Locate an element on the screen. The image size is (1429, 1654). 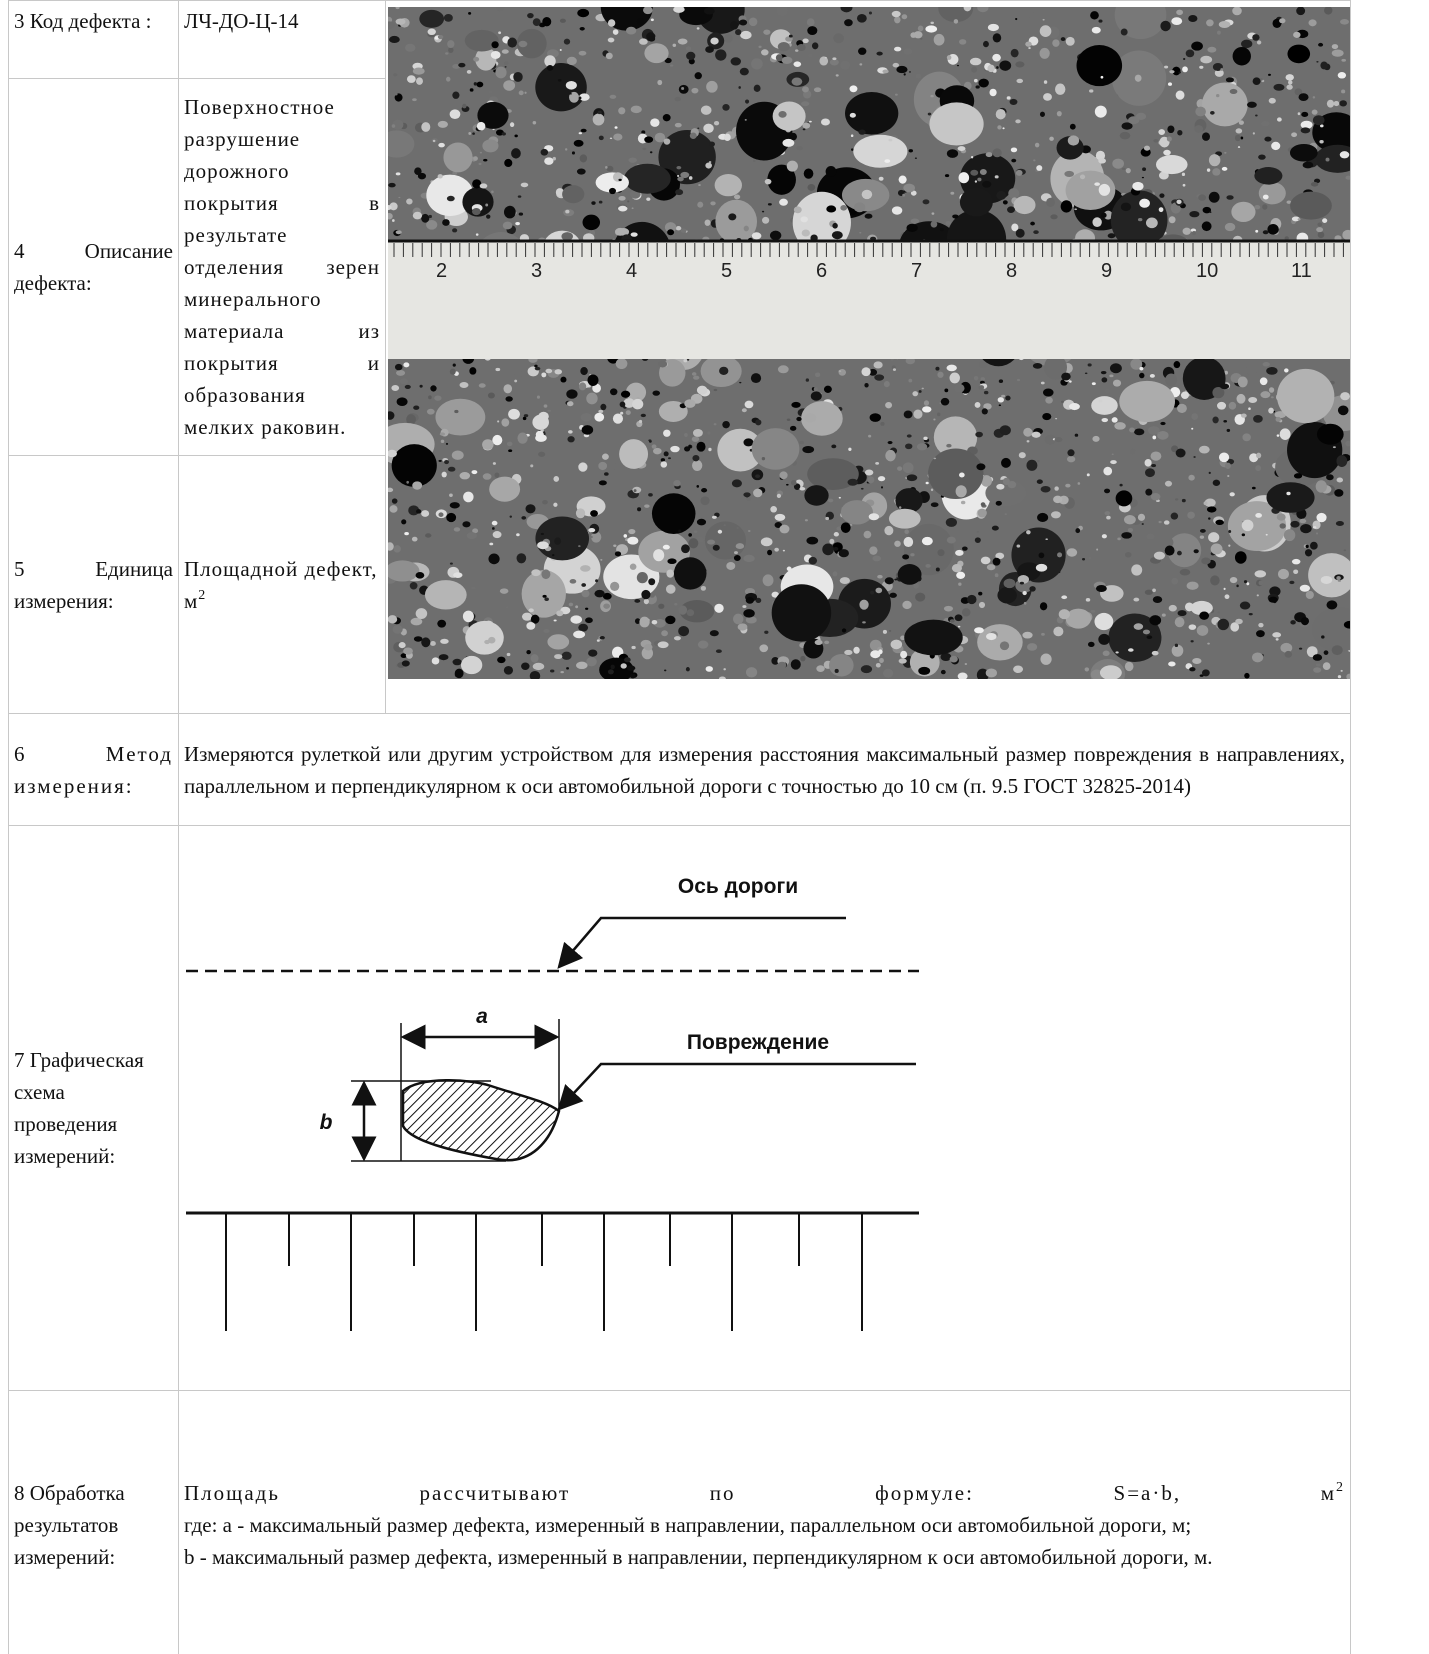
label: 5 Единица измерения: is located at coordinates (93, 584).